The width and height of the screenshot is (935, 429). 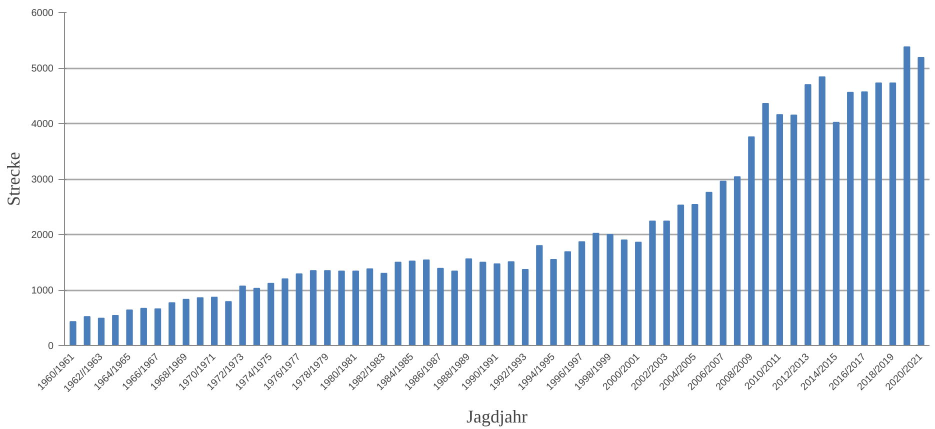 What do you see at coordinates (42, 291) in the screenshot?
I see `y-tick-label: 1000` at bounding box center [42, 291].